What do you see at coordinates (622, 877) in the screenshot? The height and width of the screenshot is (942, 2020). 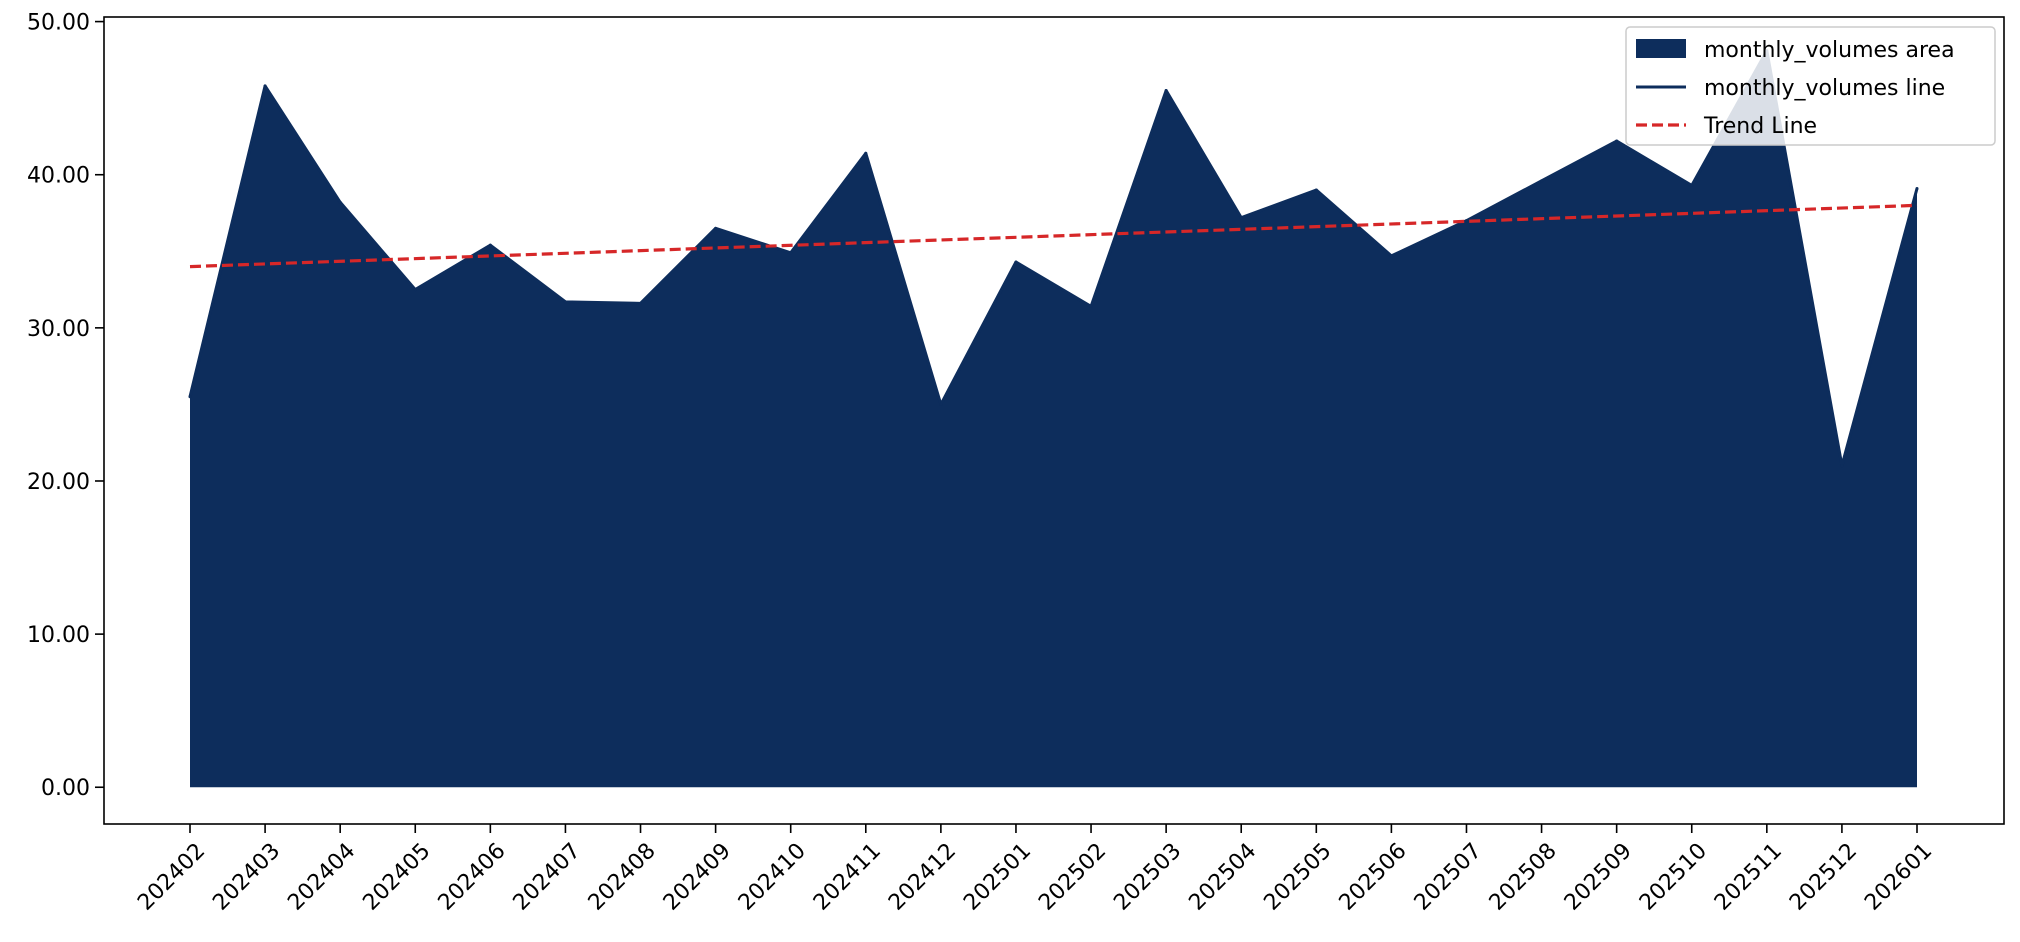 I see `x-tick-label: 202408` at bounding box center [622, 877].